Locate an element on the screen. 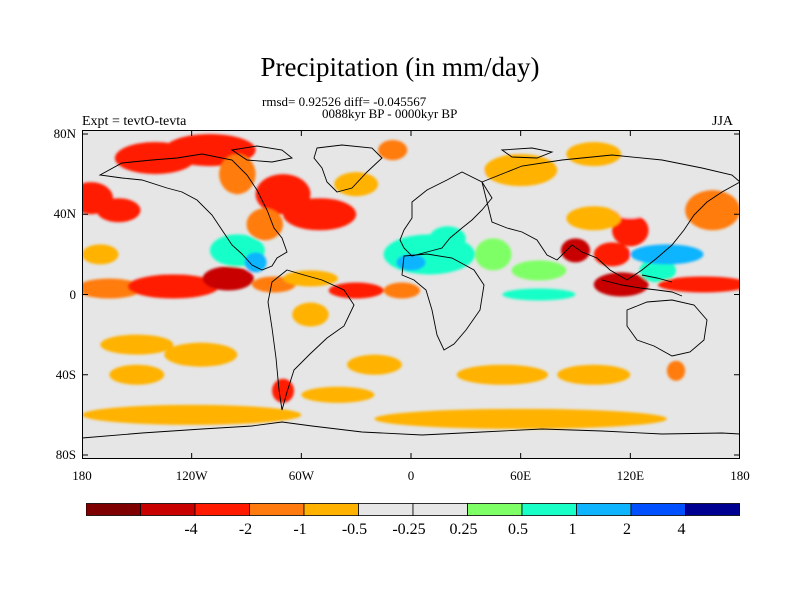  antarctica-coast is located at coordinates (411, 430).